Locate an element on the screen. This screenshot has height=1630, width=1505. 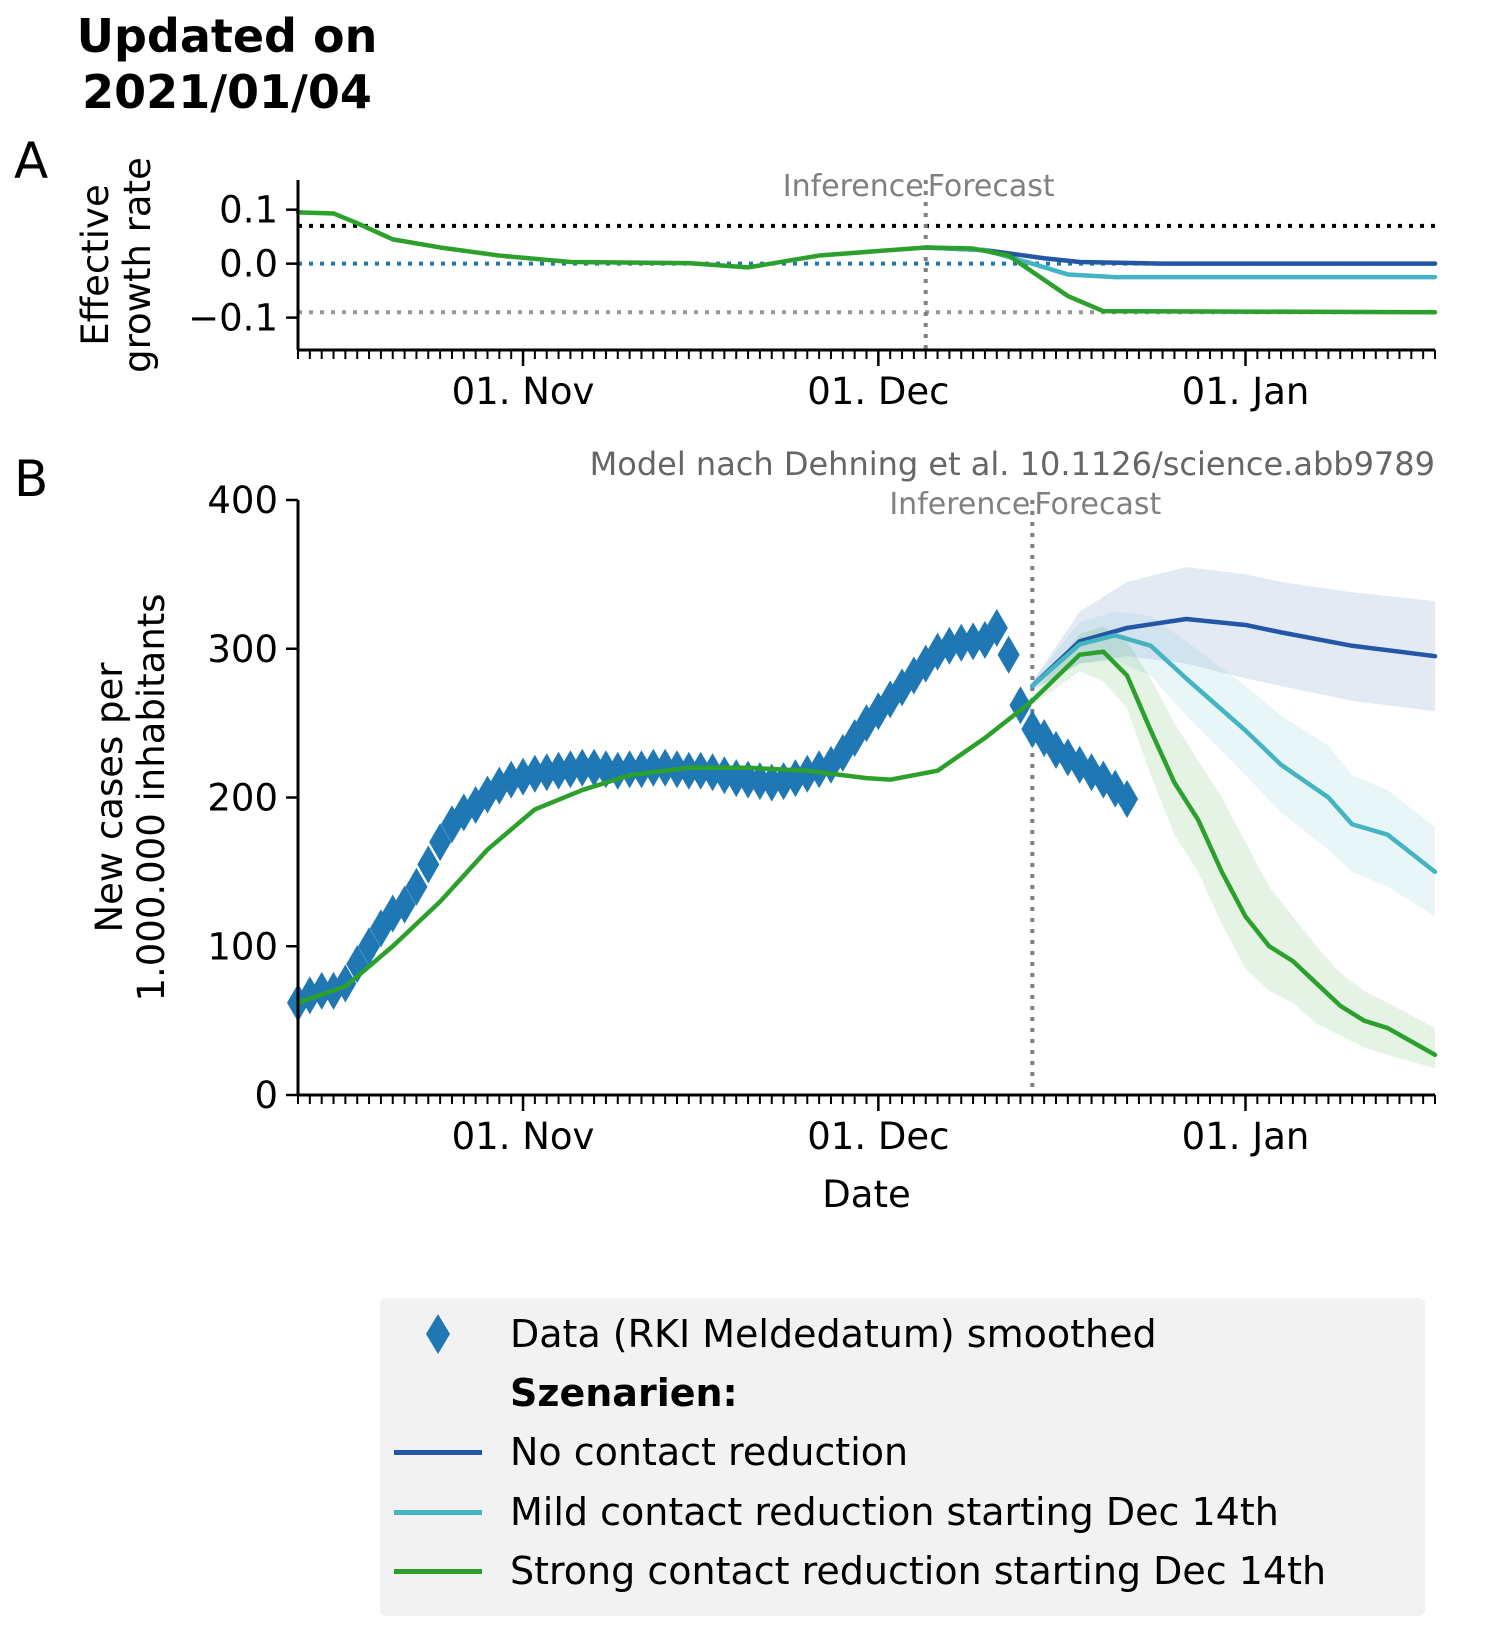
panel-b-letter: B is located at coordinates (31, 479).